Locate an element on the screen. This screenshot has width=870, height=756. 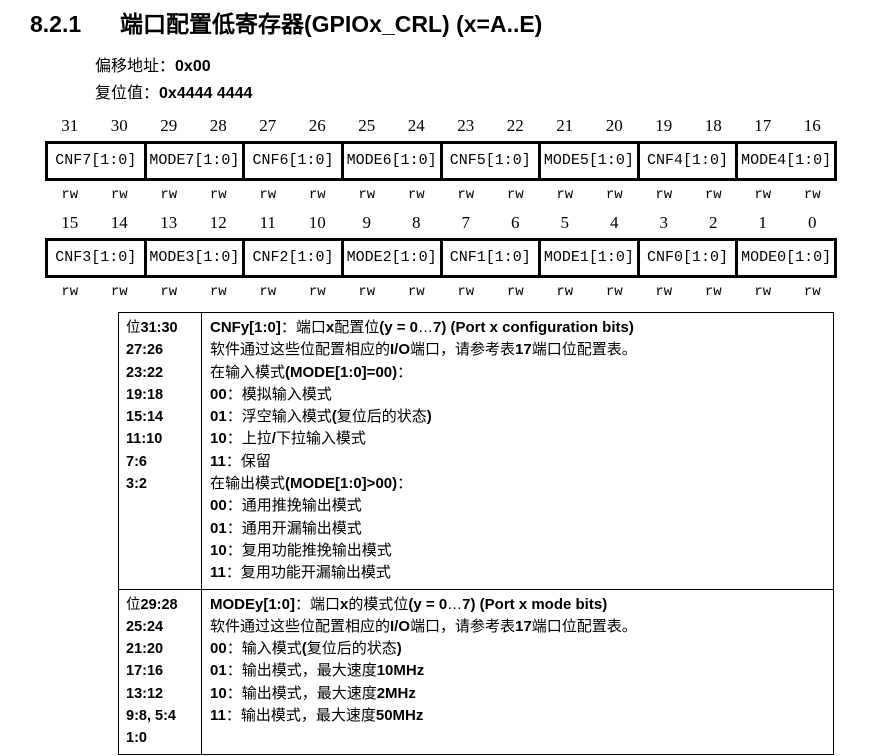
description-line: 01：通用开漏输出模式 is located at coordinates (286, 528).